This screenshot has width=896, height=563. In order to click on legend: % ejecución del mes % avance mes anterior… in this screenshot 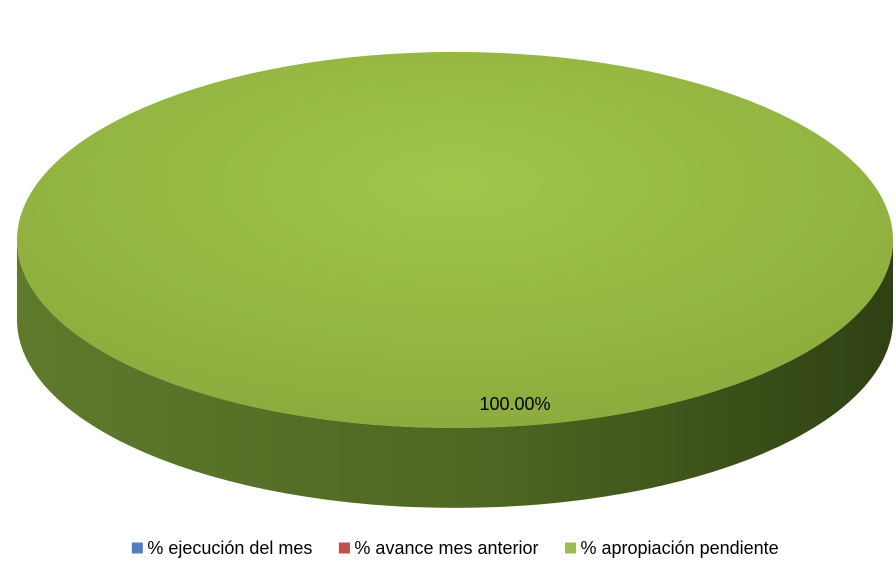, I will do `click(454, 548)`.